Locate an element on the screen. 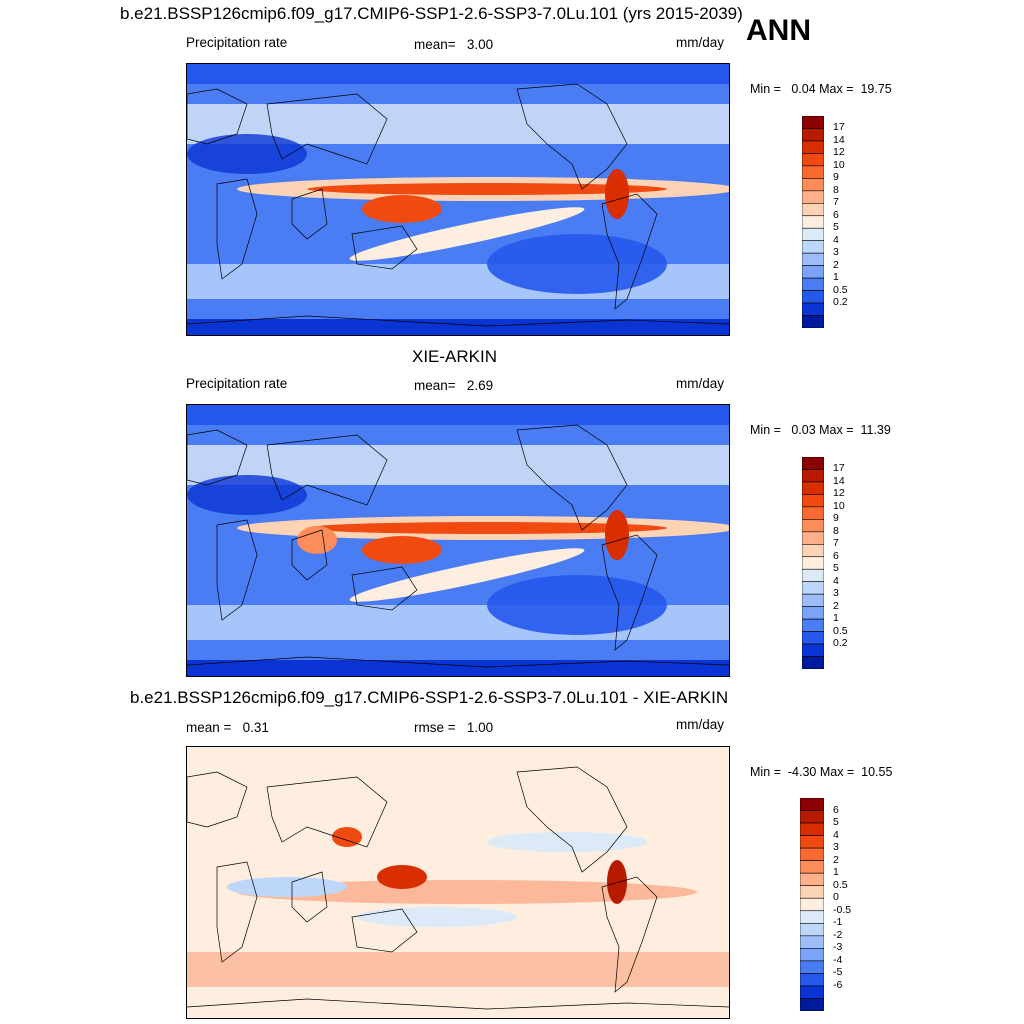  model-colorbar-tick-label: 10 is located at coordinates (839, 164).